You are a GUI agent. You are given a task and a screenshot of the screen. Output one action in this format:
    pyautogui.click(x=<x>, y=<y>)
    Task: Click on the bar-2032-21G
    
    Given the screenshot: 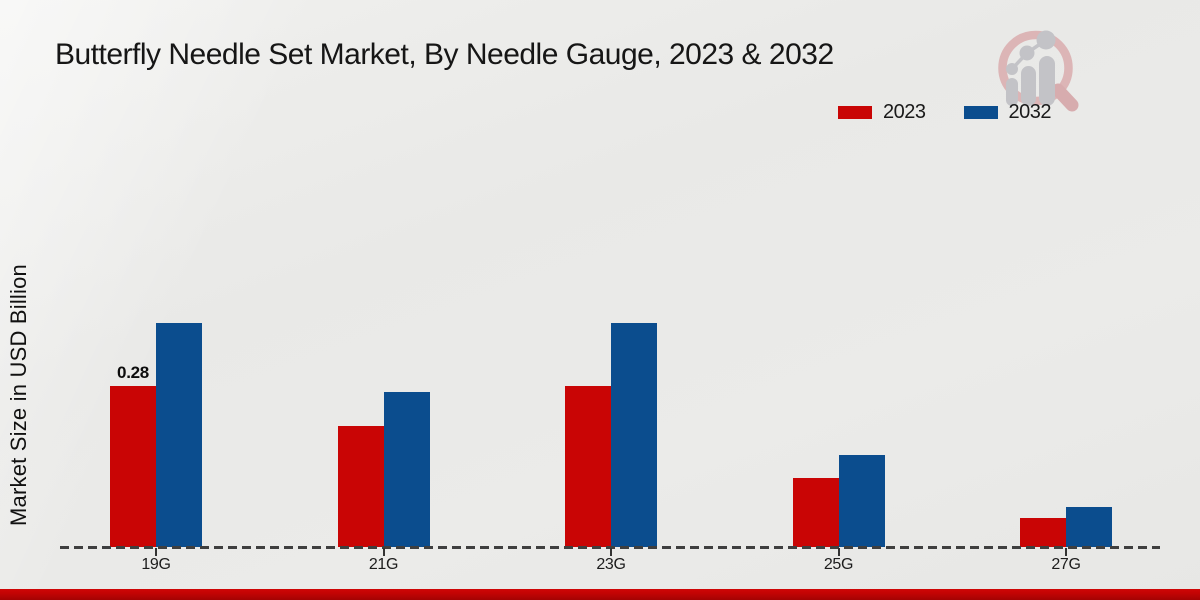 What is the action you would take?
    pyautogui.click(x=406, y=469)
    